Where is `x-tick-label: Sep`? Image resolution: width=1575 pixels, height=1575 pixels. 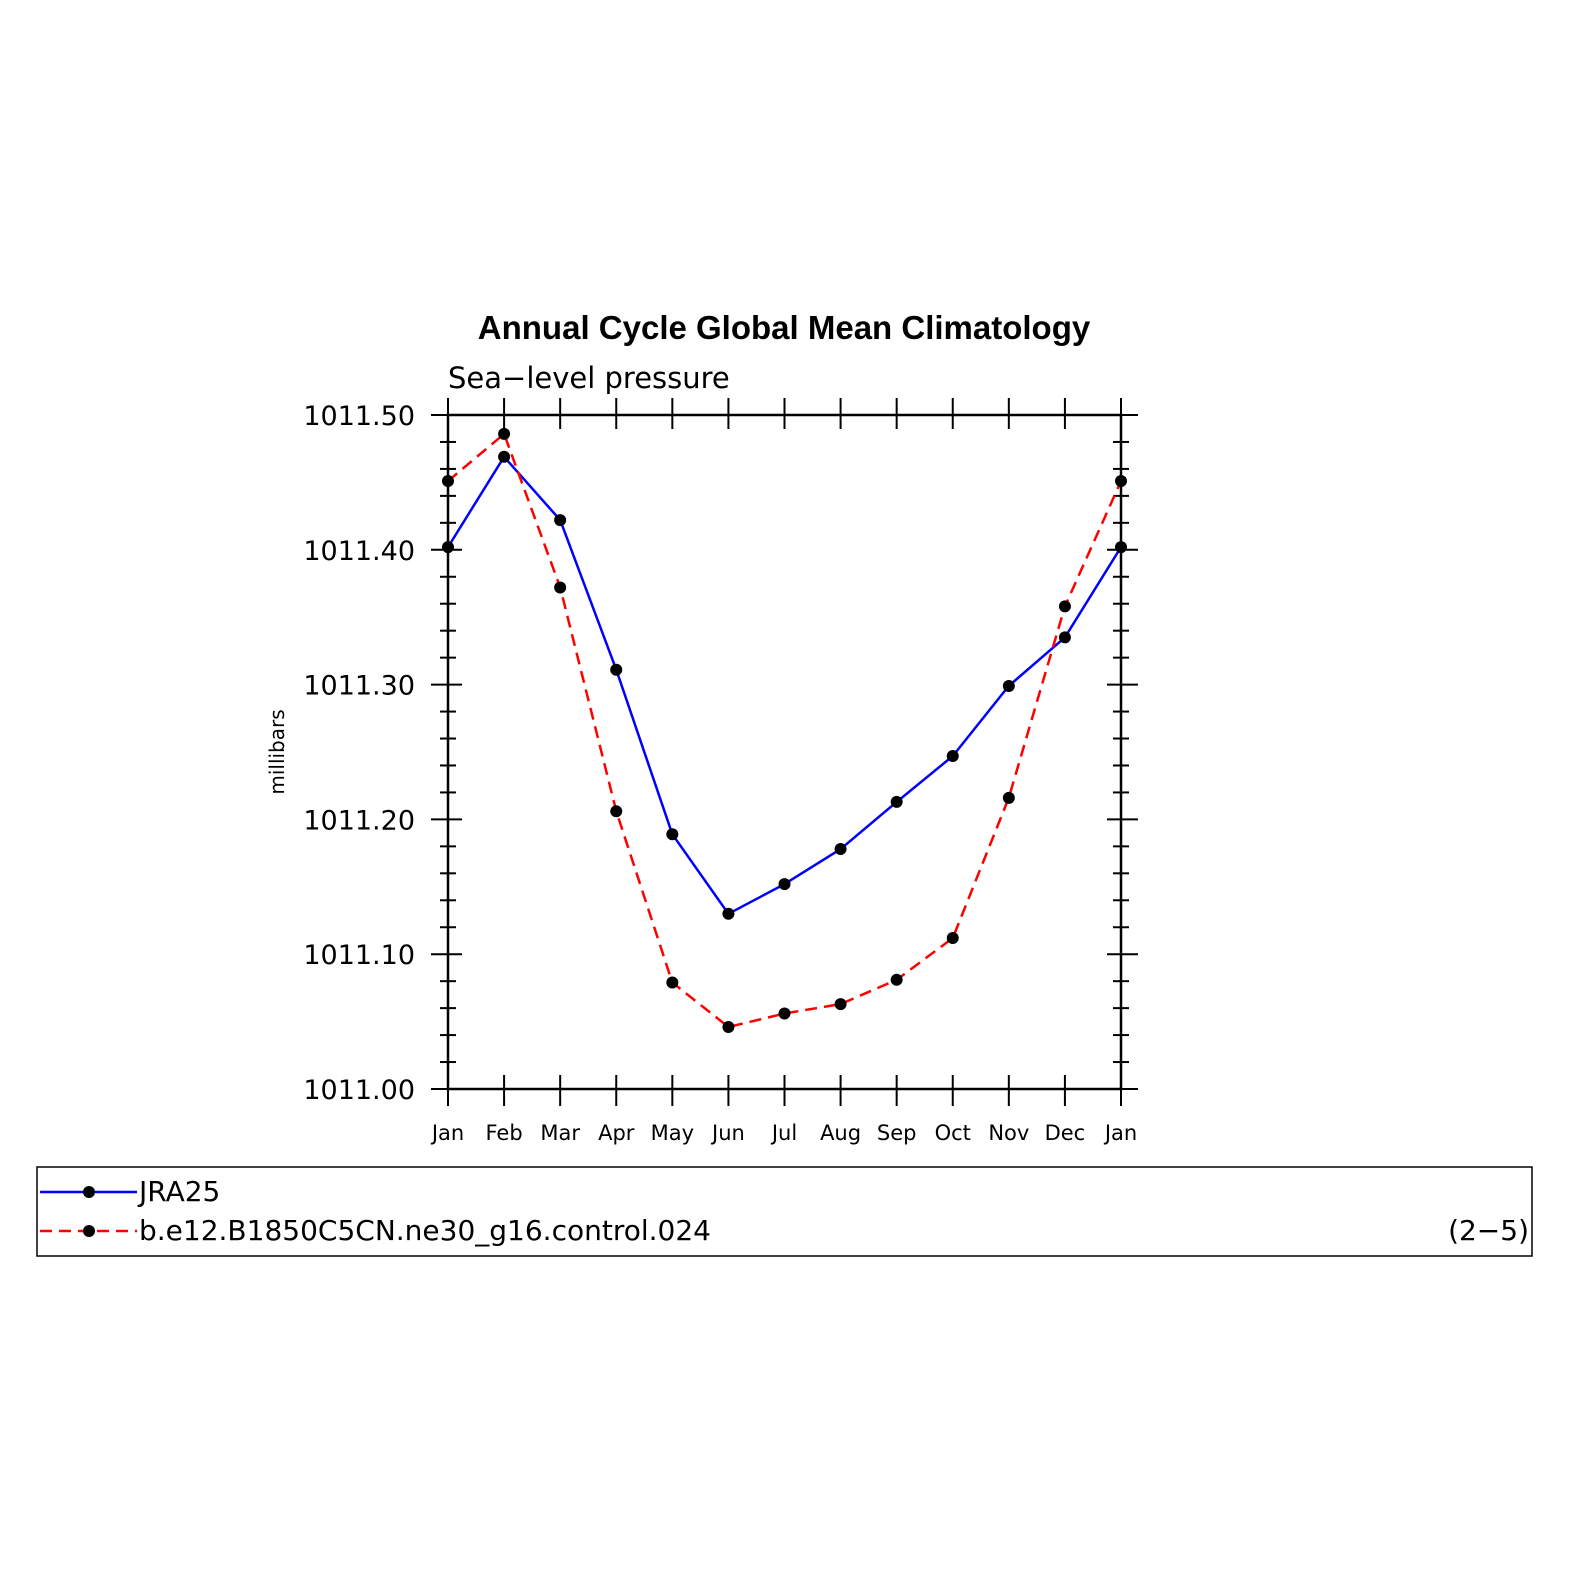
x-tick-label: Sep is located at coordinates (897, 1133).